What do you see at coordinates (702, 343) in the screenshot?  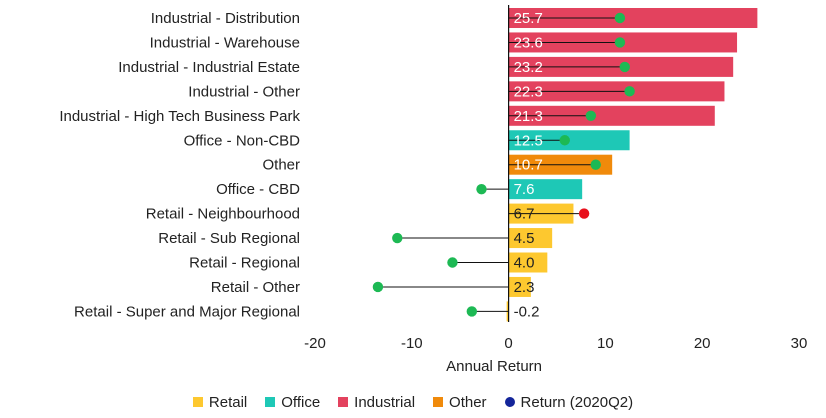 I see `x-tick-label: 20` at bounding box center [702, 343].